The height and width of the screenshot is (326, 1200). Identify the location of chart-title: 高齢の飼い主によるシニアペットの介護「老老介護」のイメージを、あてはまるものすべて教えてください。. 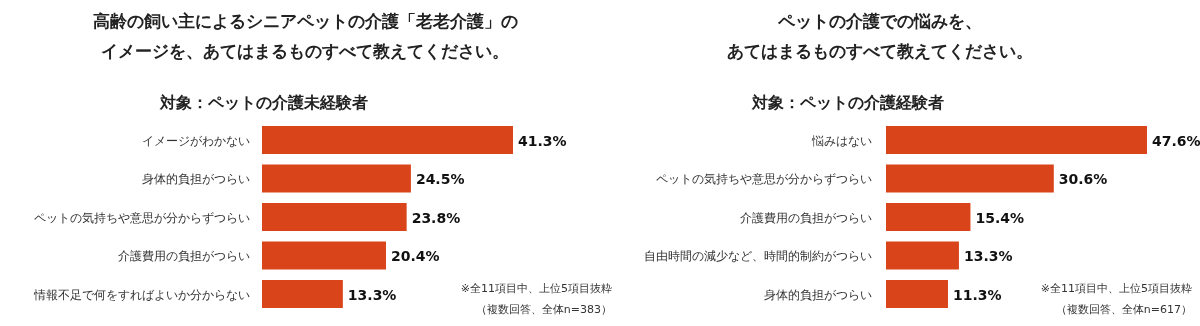
(305, 36).